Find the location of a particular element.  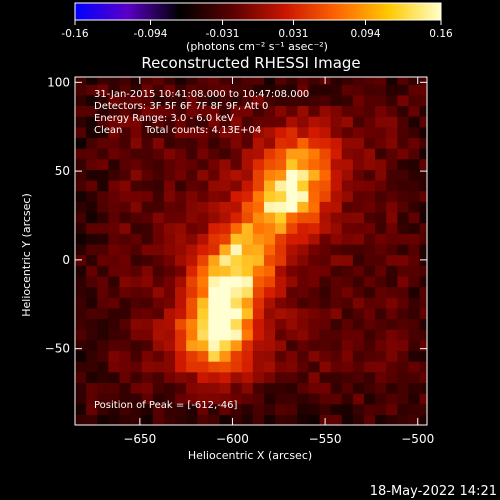

colorbar-tick-label: 0.031 is located at coordinates (293, 34).